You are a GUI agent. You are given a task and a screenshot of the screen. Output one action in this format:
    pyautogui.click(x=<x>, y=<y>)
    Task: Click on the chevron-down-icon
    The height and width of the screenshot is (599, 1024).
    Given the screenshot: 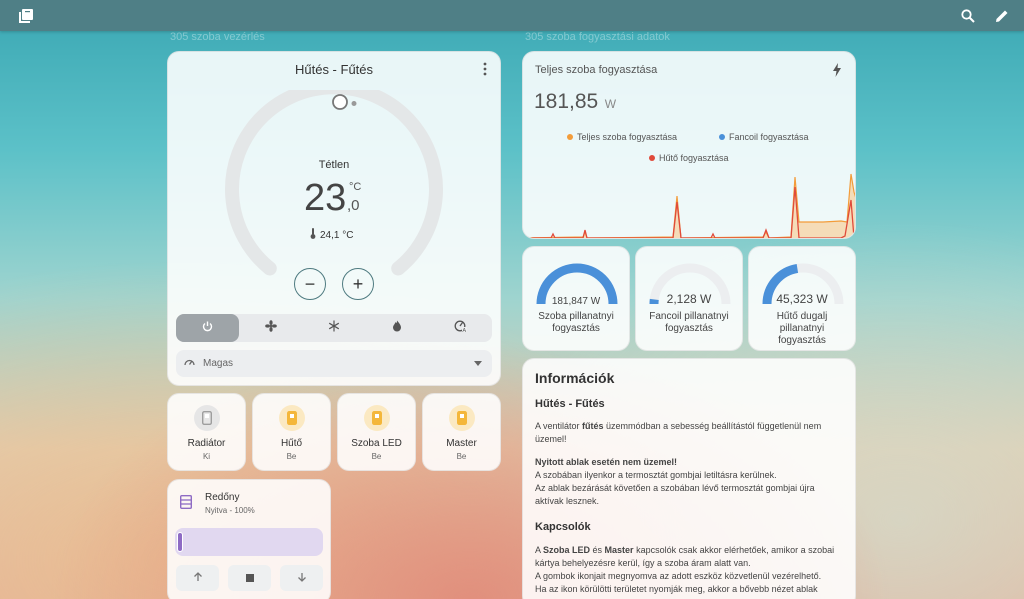 What is the action you would take?
    pyautogui.click(x=478, y=363)
    